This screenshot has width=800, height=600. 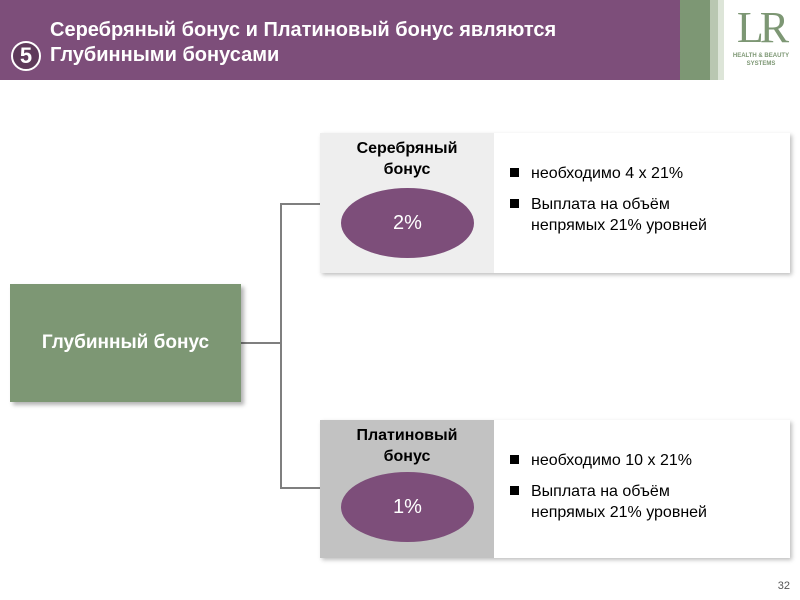 What do you see at coordinates (714, 40) in the screenshot?
I see `light-green-stripe` at bounding box center [714, 40].